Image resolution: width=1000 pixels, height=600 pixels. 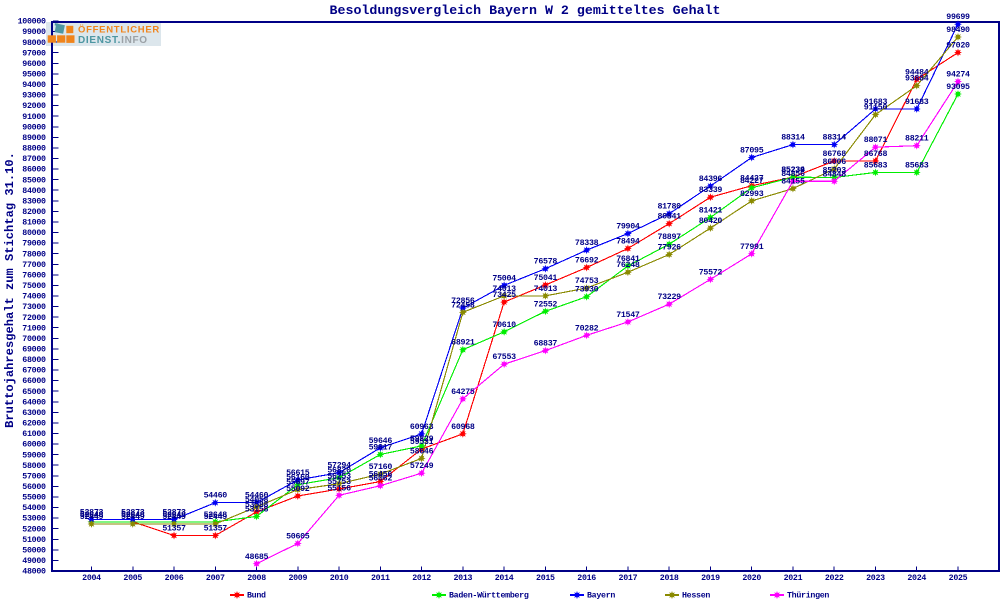 What do you see at coordinates (504, 295) in the screenshot?
I see `svg-text: 73425` at bounding box center [504, 295].